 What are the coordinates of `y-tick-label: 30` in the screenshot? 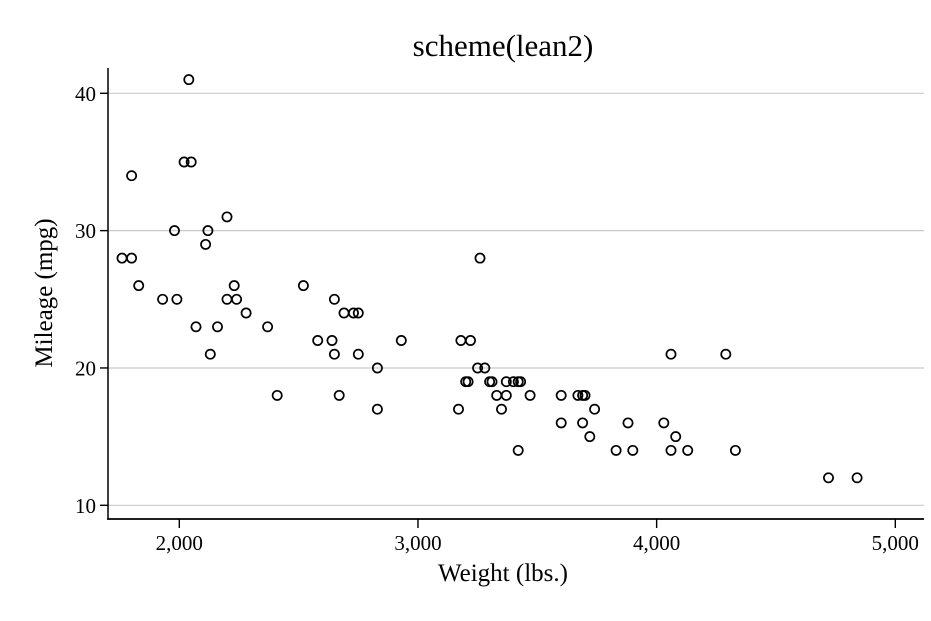 It's located at (85, 231).